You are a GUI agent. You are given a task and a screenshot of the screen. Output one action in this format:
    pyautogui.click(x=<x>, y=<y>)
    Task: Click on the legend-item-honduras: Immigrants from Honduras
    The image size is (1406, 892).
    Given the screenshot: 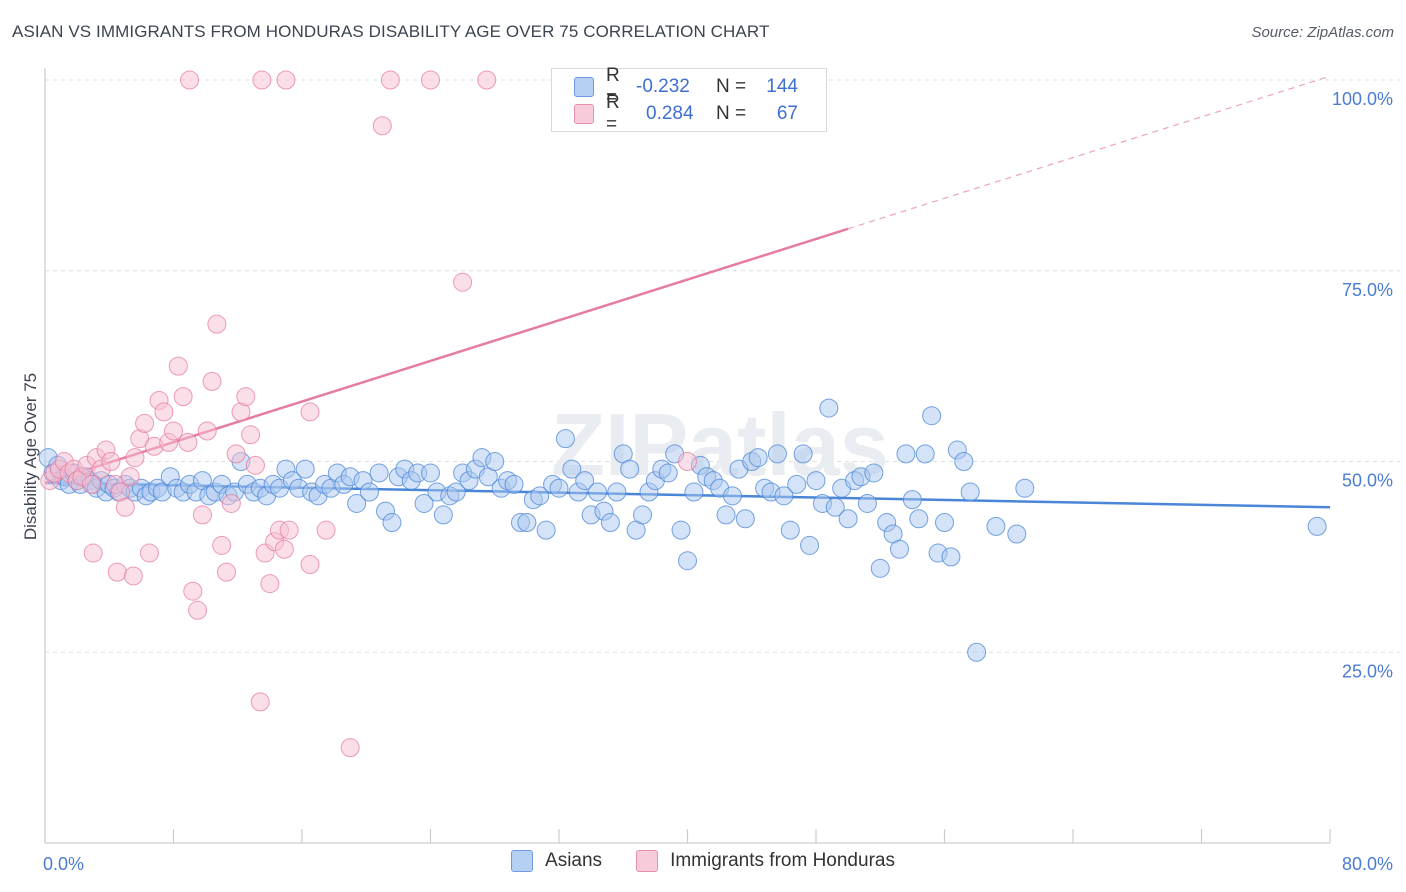 What is the action you would take?
    pyautogui.click(x=765, y=861)
    